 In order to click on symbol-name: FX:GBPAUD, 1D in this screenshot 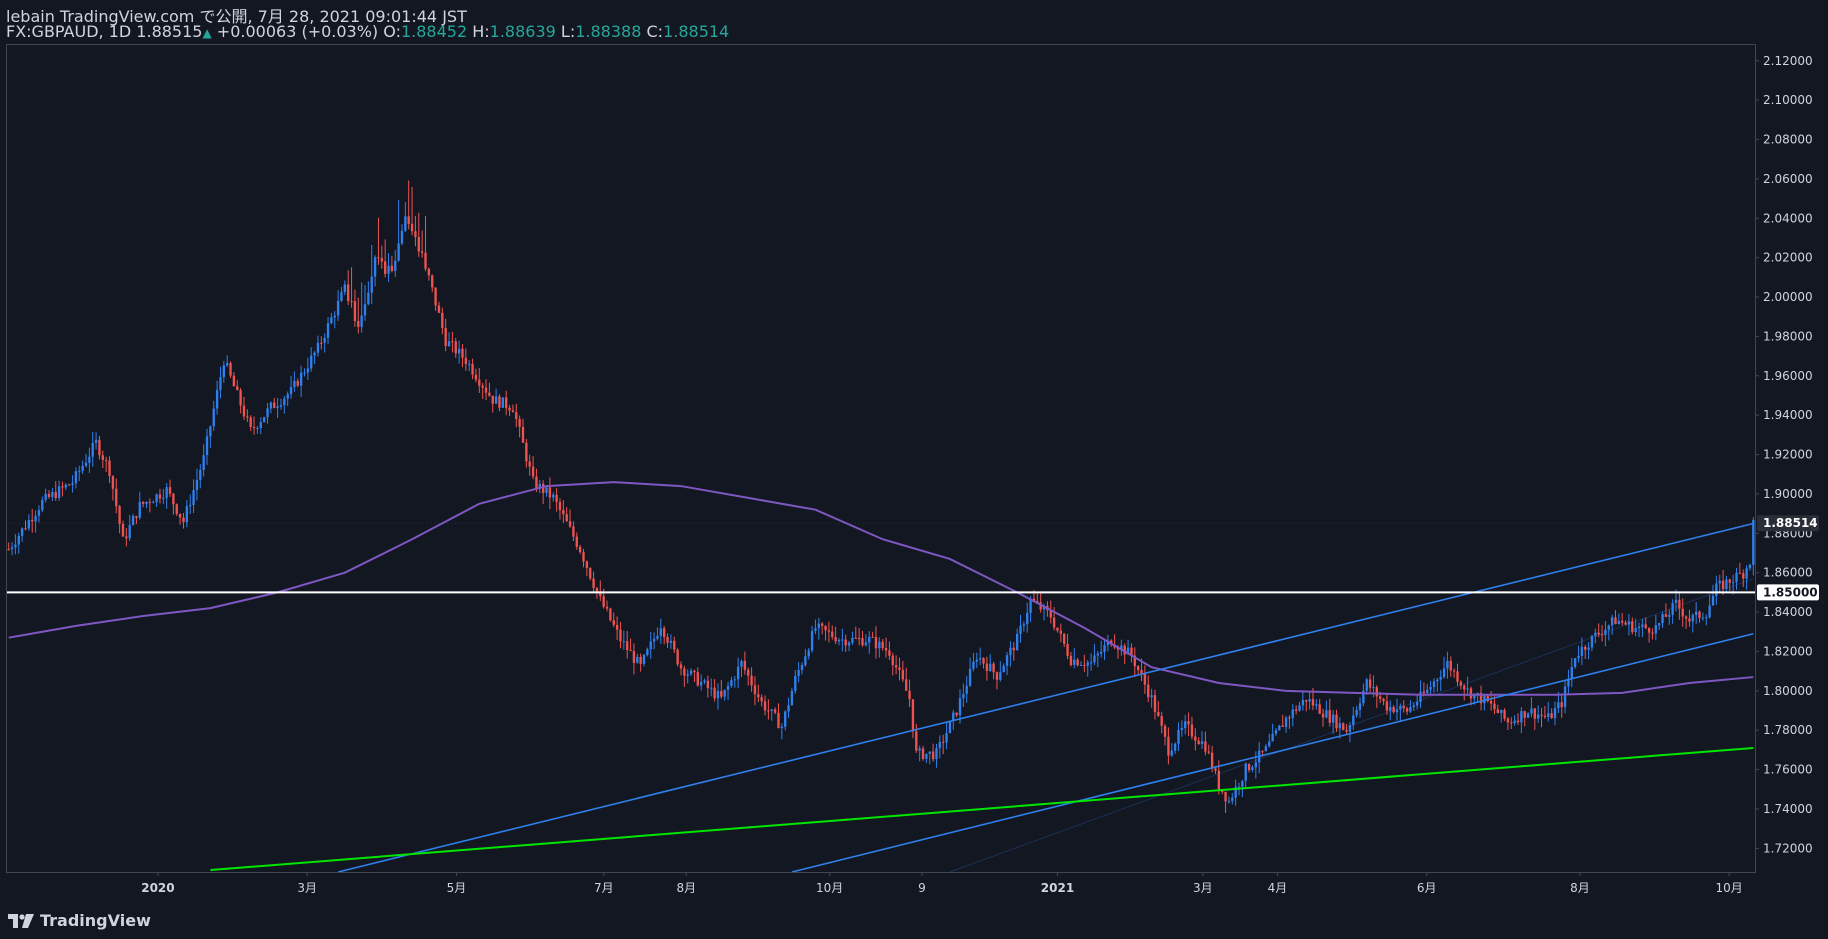, I will do `click(69, 31)`.